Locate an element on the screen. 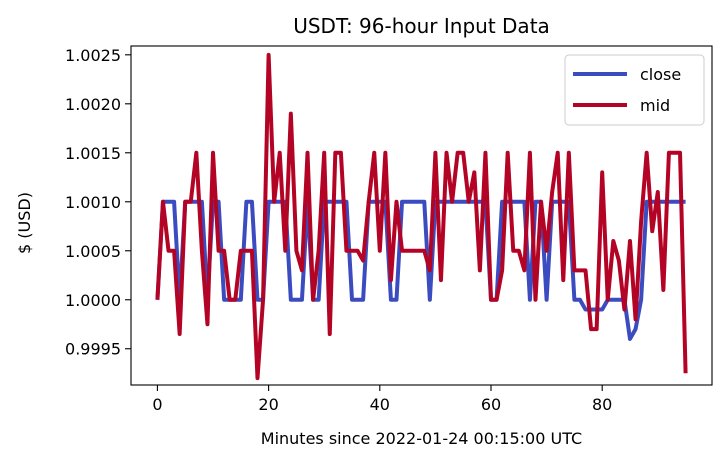 The height and width of the screenshot is (469, 727). y-tick-label: 1.0015 is located at coordinates (93, 153).